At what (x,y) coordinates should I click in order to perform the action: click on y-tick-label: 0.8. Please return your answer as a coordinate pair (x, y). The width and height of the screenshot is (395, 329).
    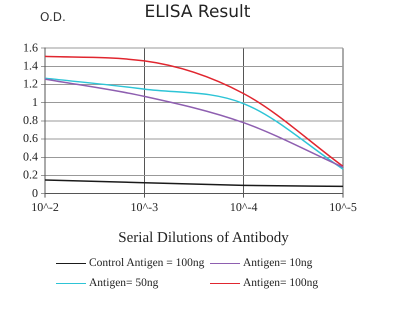
    Looking at the image, I should click on (30, 120).